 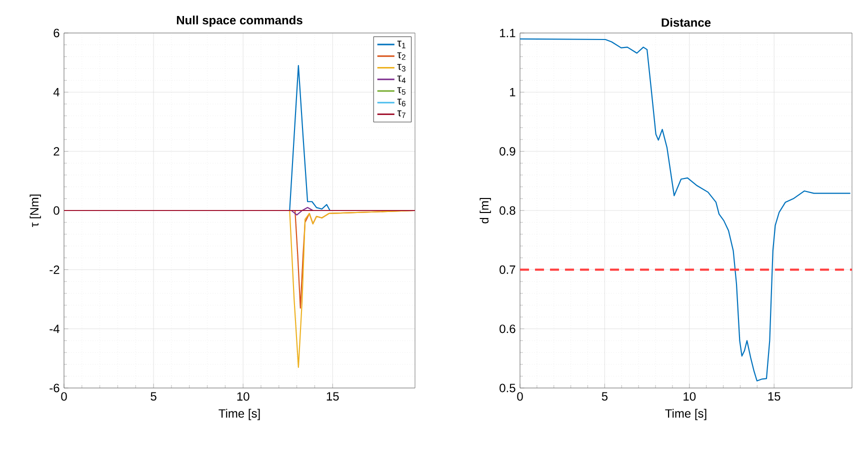 I want to click on legend-label: τ$_{1}$, so click(x=401, y=44).